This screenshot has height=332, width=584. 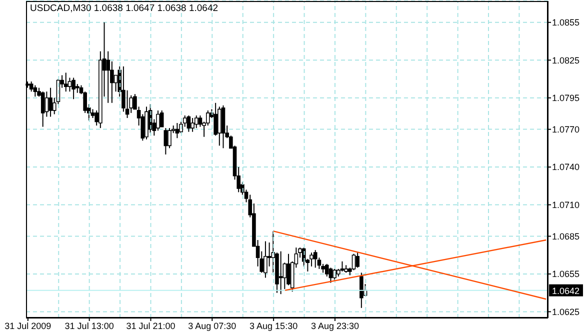 What do you see at coordinates (566, 129) in the screenshot?
I see `y-tick-label: 1.0770` at bounding box center [566, 129].